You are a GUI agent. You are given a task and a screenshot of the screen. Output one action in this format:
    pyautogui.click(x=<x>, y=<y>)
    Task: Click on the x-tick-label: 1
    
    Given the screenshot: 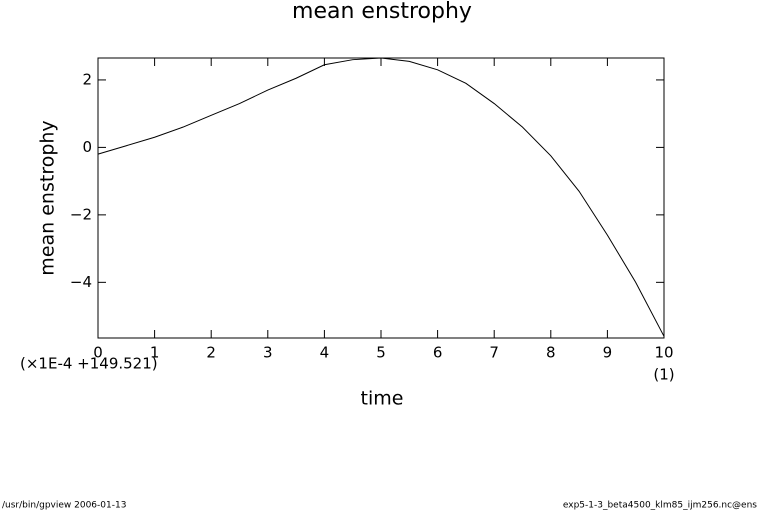 What is the action you would take?
    pyautogui.click(x=155, y=353)
    